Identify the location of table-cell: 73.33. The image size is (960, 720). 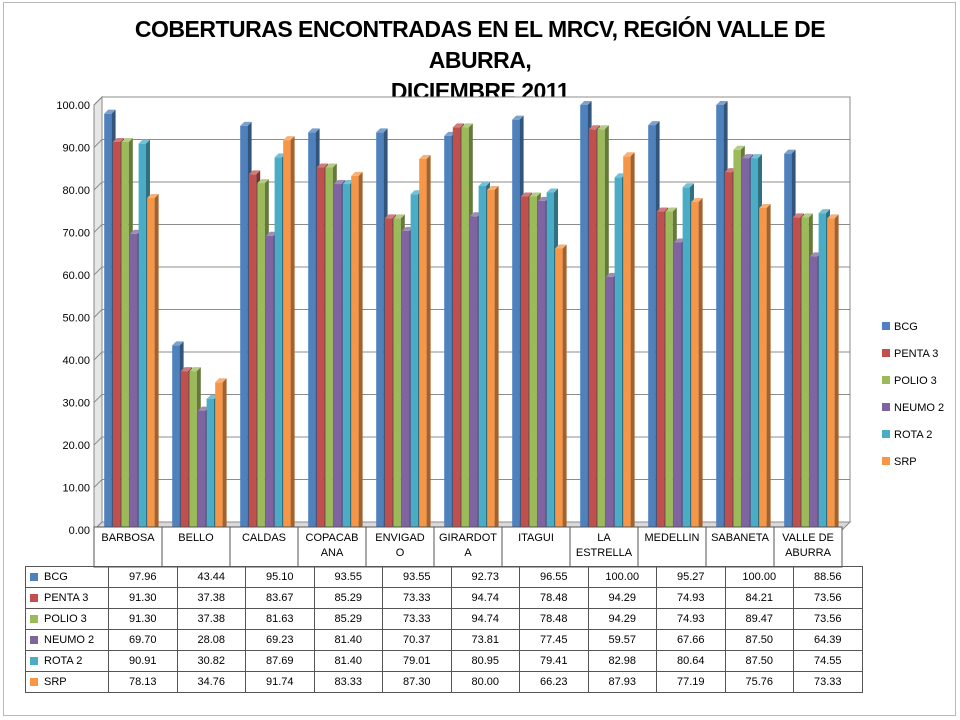
(828, 682).